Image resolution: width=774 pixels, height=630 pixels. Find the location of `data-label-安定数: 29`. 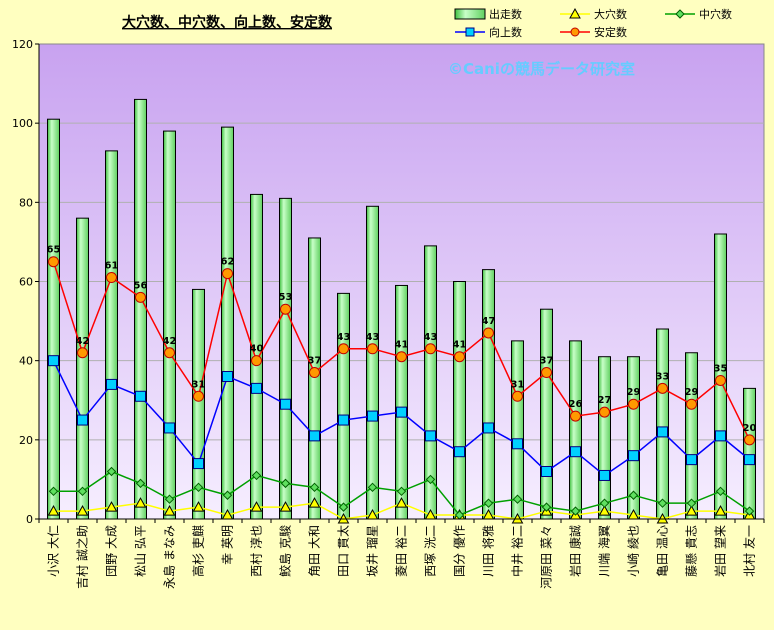

data-label-安定数: 29 is located at coordinates (692, 392).